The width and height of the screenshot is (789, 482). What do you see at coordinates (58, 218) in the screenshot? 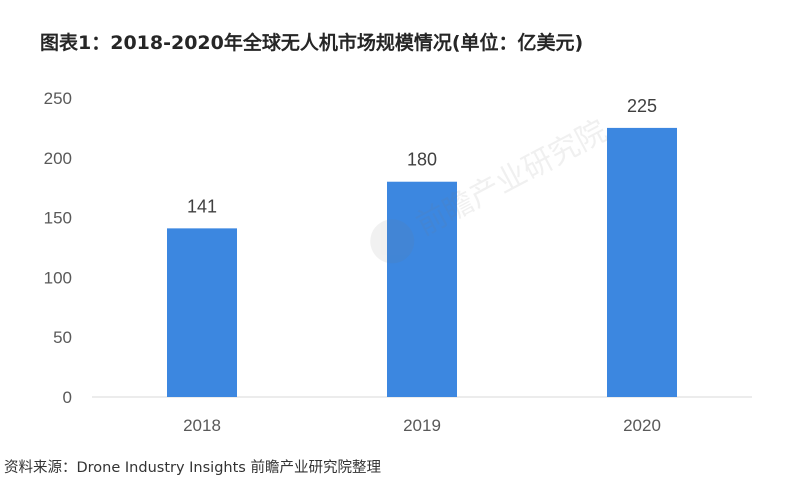
I see `y-tick-label: 150` at bounding box center [58, 218].